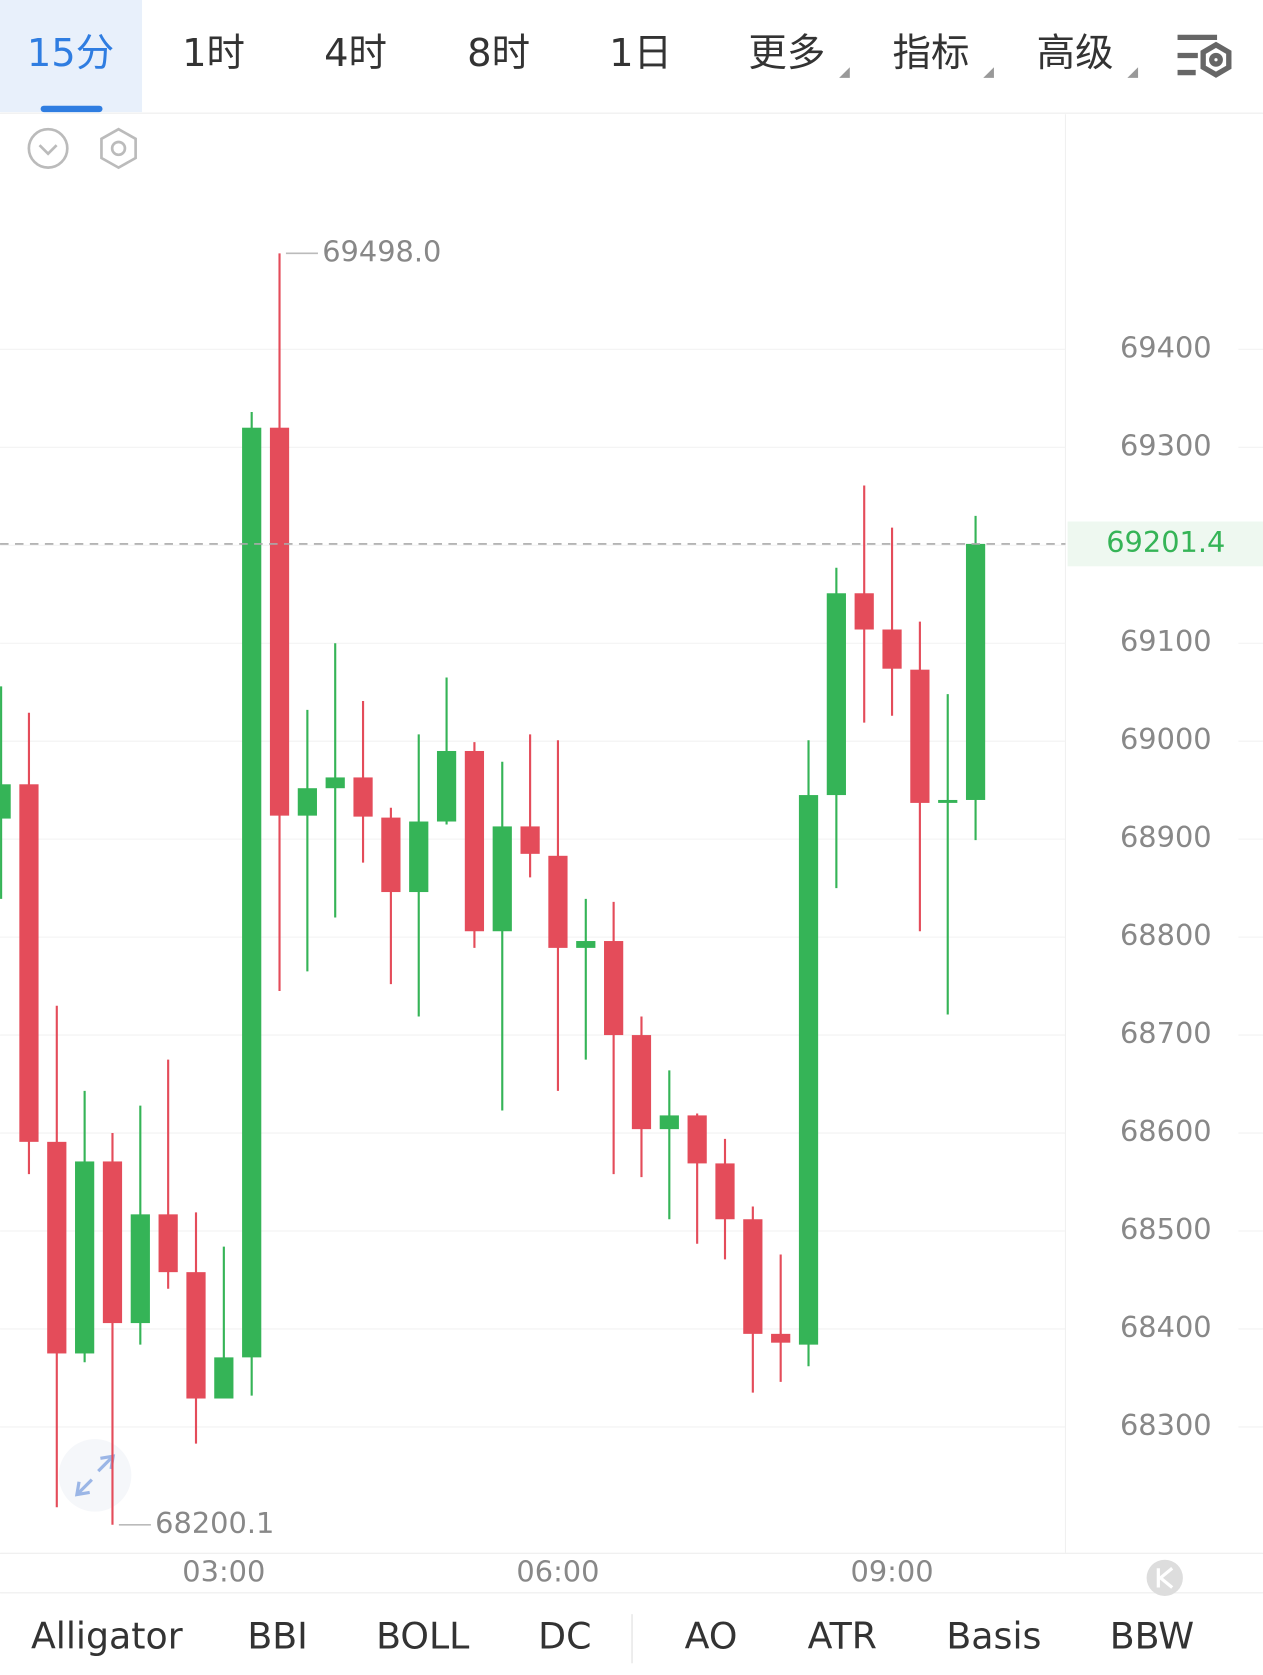 The height and width of the screenshot is (1675, 1263). Describe the element at coordinates (355, 53) in the screenshot. I see `tab: 4时` at that location.